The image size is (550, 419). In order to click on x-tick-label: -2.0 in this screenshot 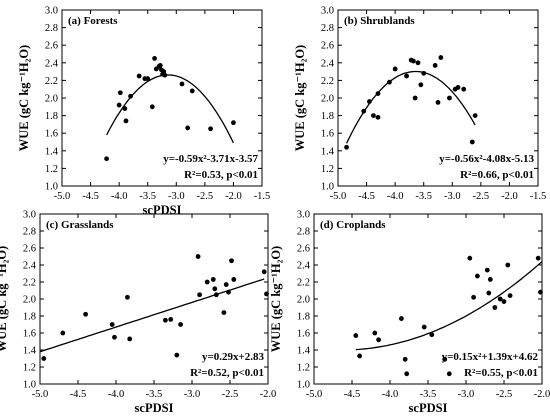, I will do `click(268, 394)`.